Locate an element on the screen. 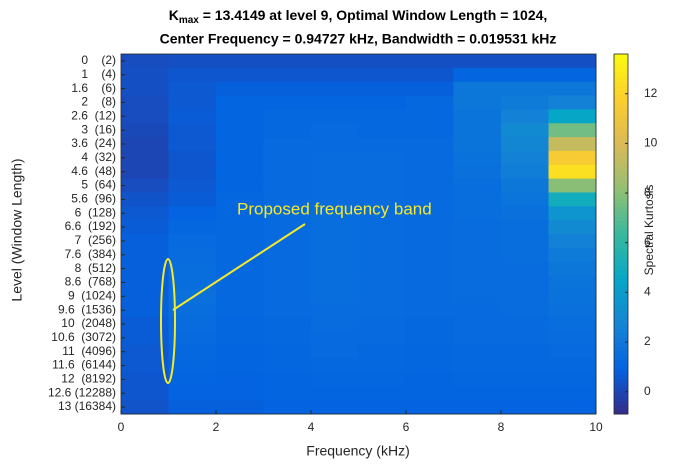 The image size is (680, 466). colorbar-tick-label: 8 is located at coordinates (647, 192).